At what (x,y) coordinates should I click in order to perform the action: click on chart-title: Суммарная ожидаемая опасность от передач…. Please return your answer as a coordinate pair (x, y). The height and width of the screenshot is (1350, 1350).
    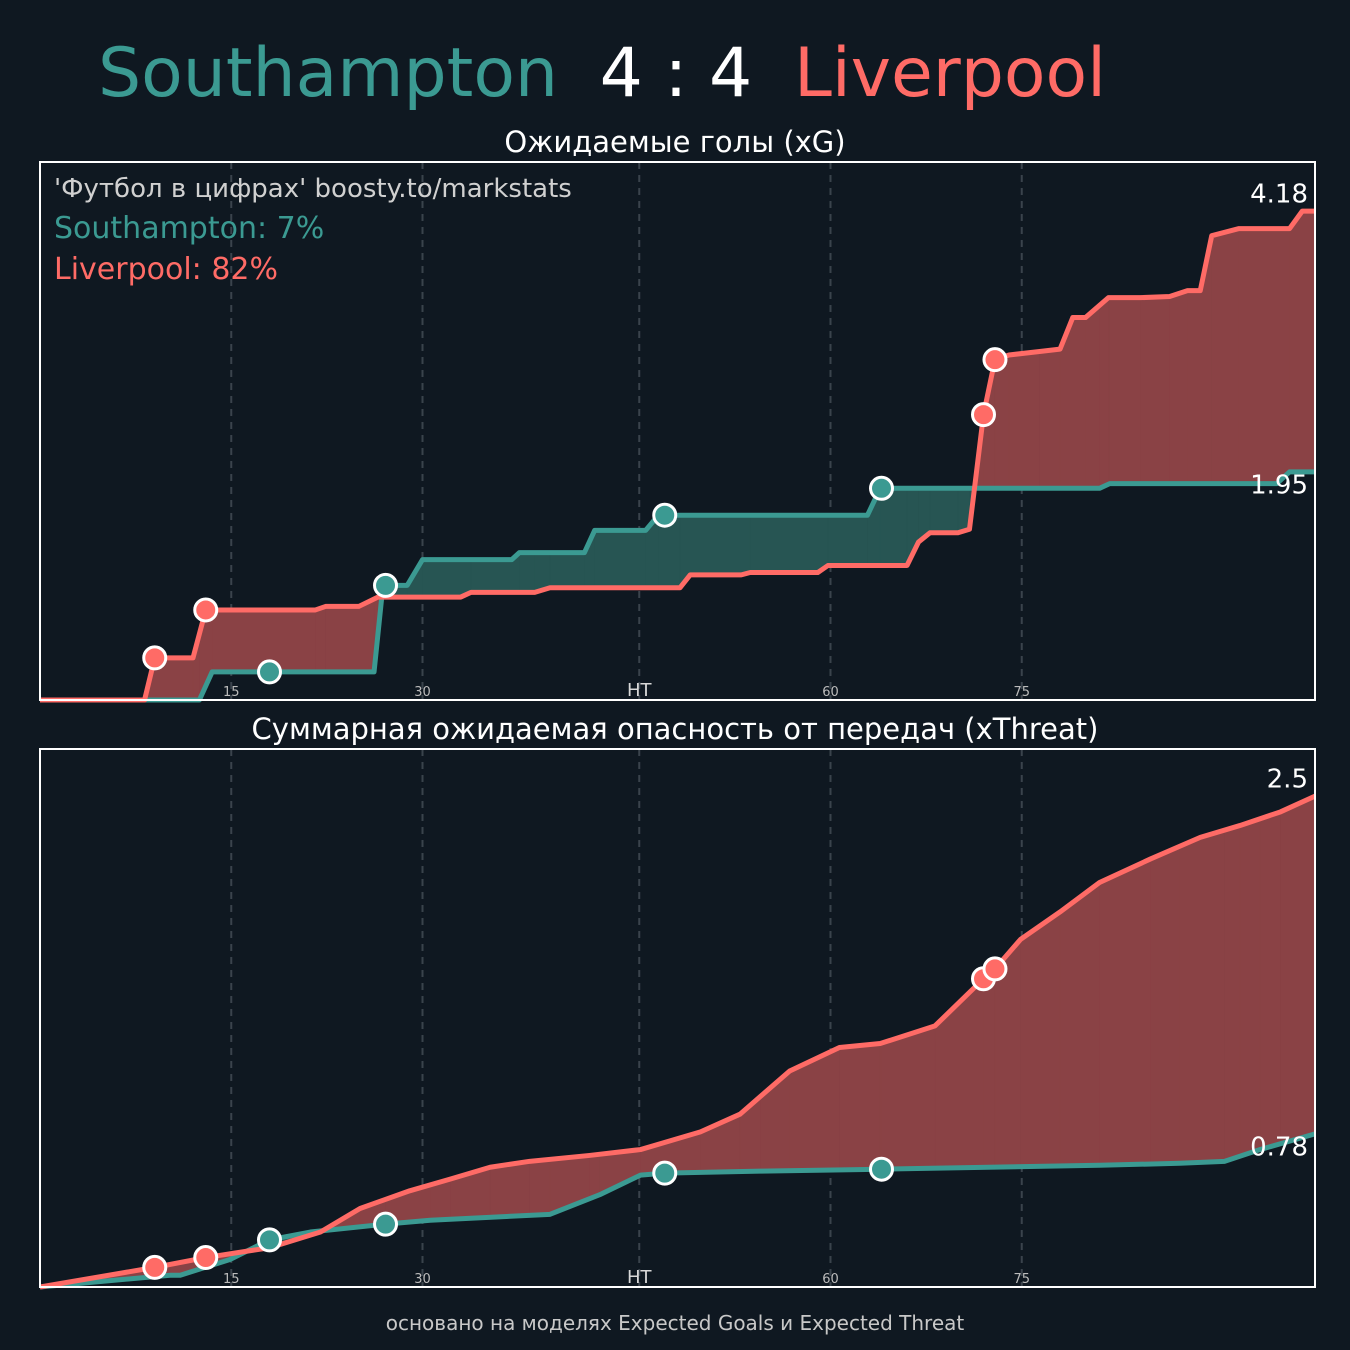
    Looking at the image, I should click on (675, 729).